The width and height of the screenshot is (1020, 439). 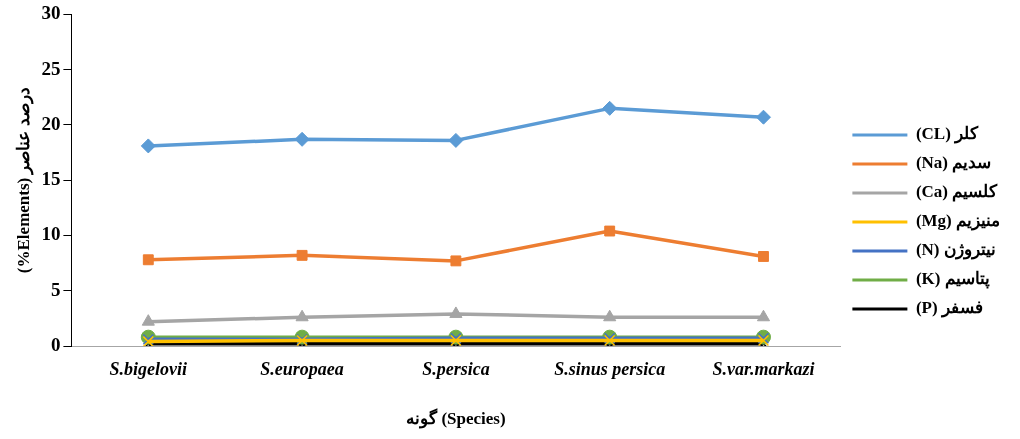 What do you see at coordinates (947, 134) in the screenshot?
I see `legend-label: (CL) کلر` at bounding box center [947, 134].